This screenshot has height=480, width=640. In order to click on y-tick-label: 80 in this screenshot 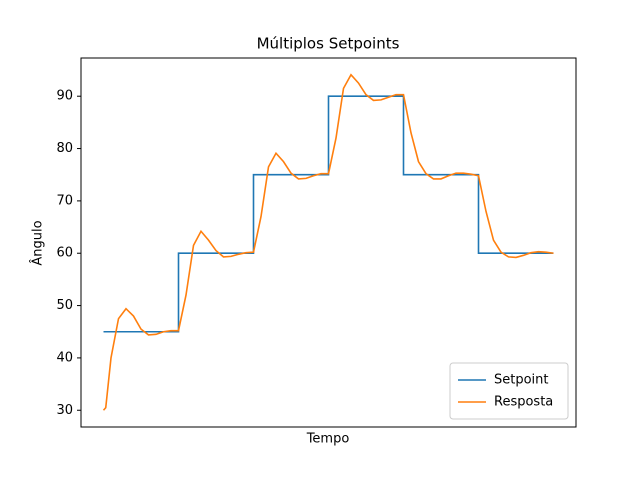, I will do `click(64, 148)`.